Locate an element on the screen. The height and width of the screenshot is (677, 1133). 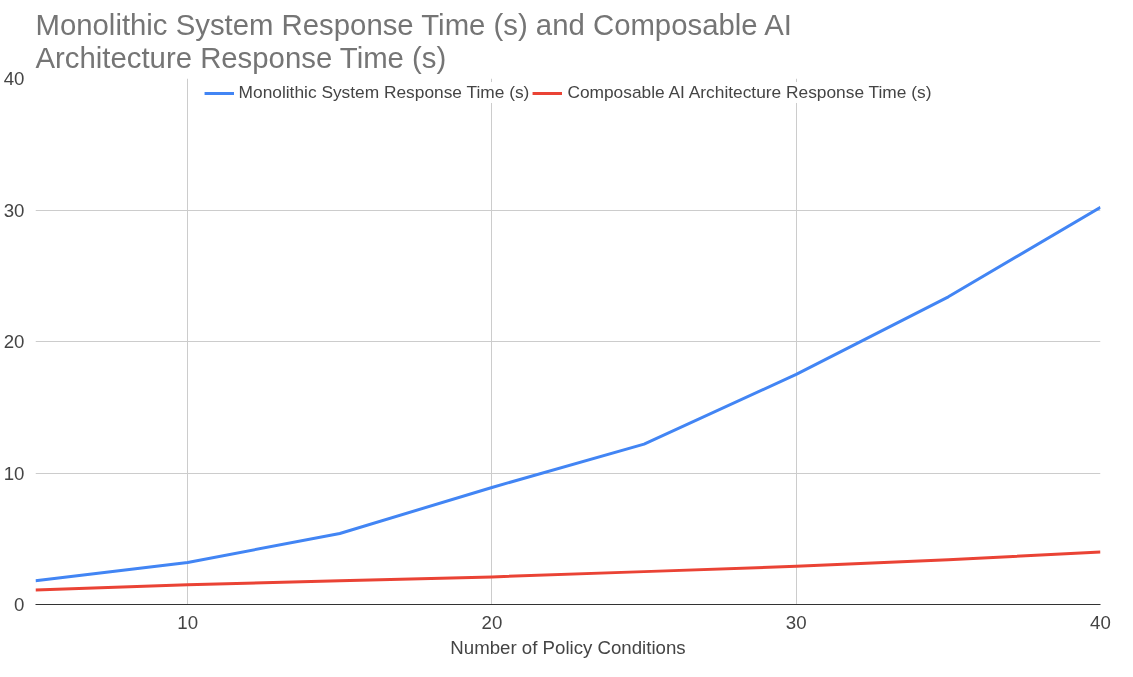
y-tick-label: 10 is located at coordinates (14, 473).